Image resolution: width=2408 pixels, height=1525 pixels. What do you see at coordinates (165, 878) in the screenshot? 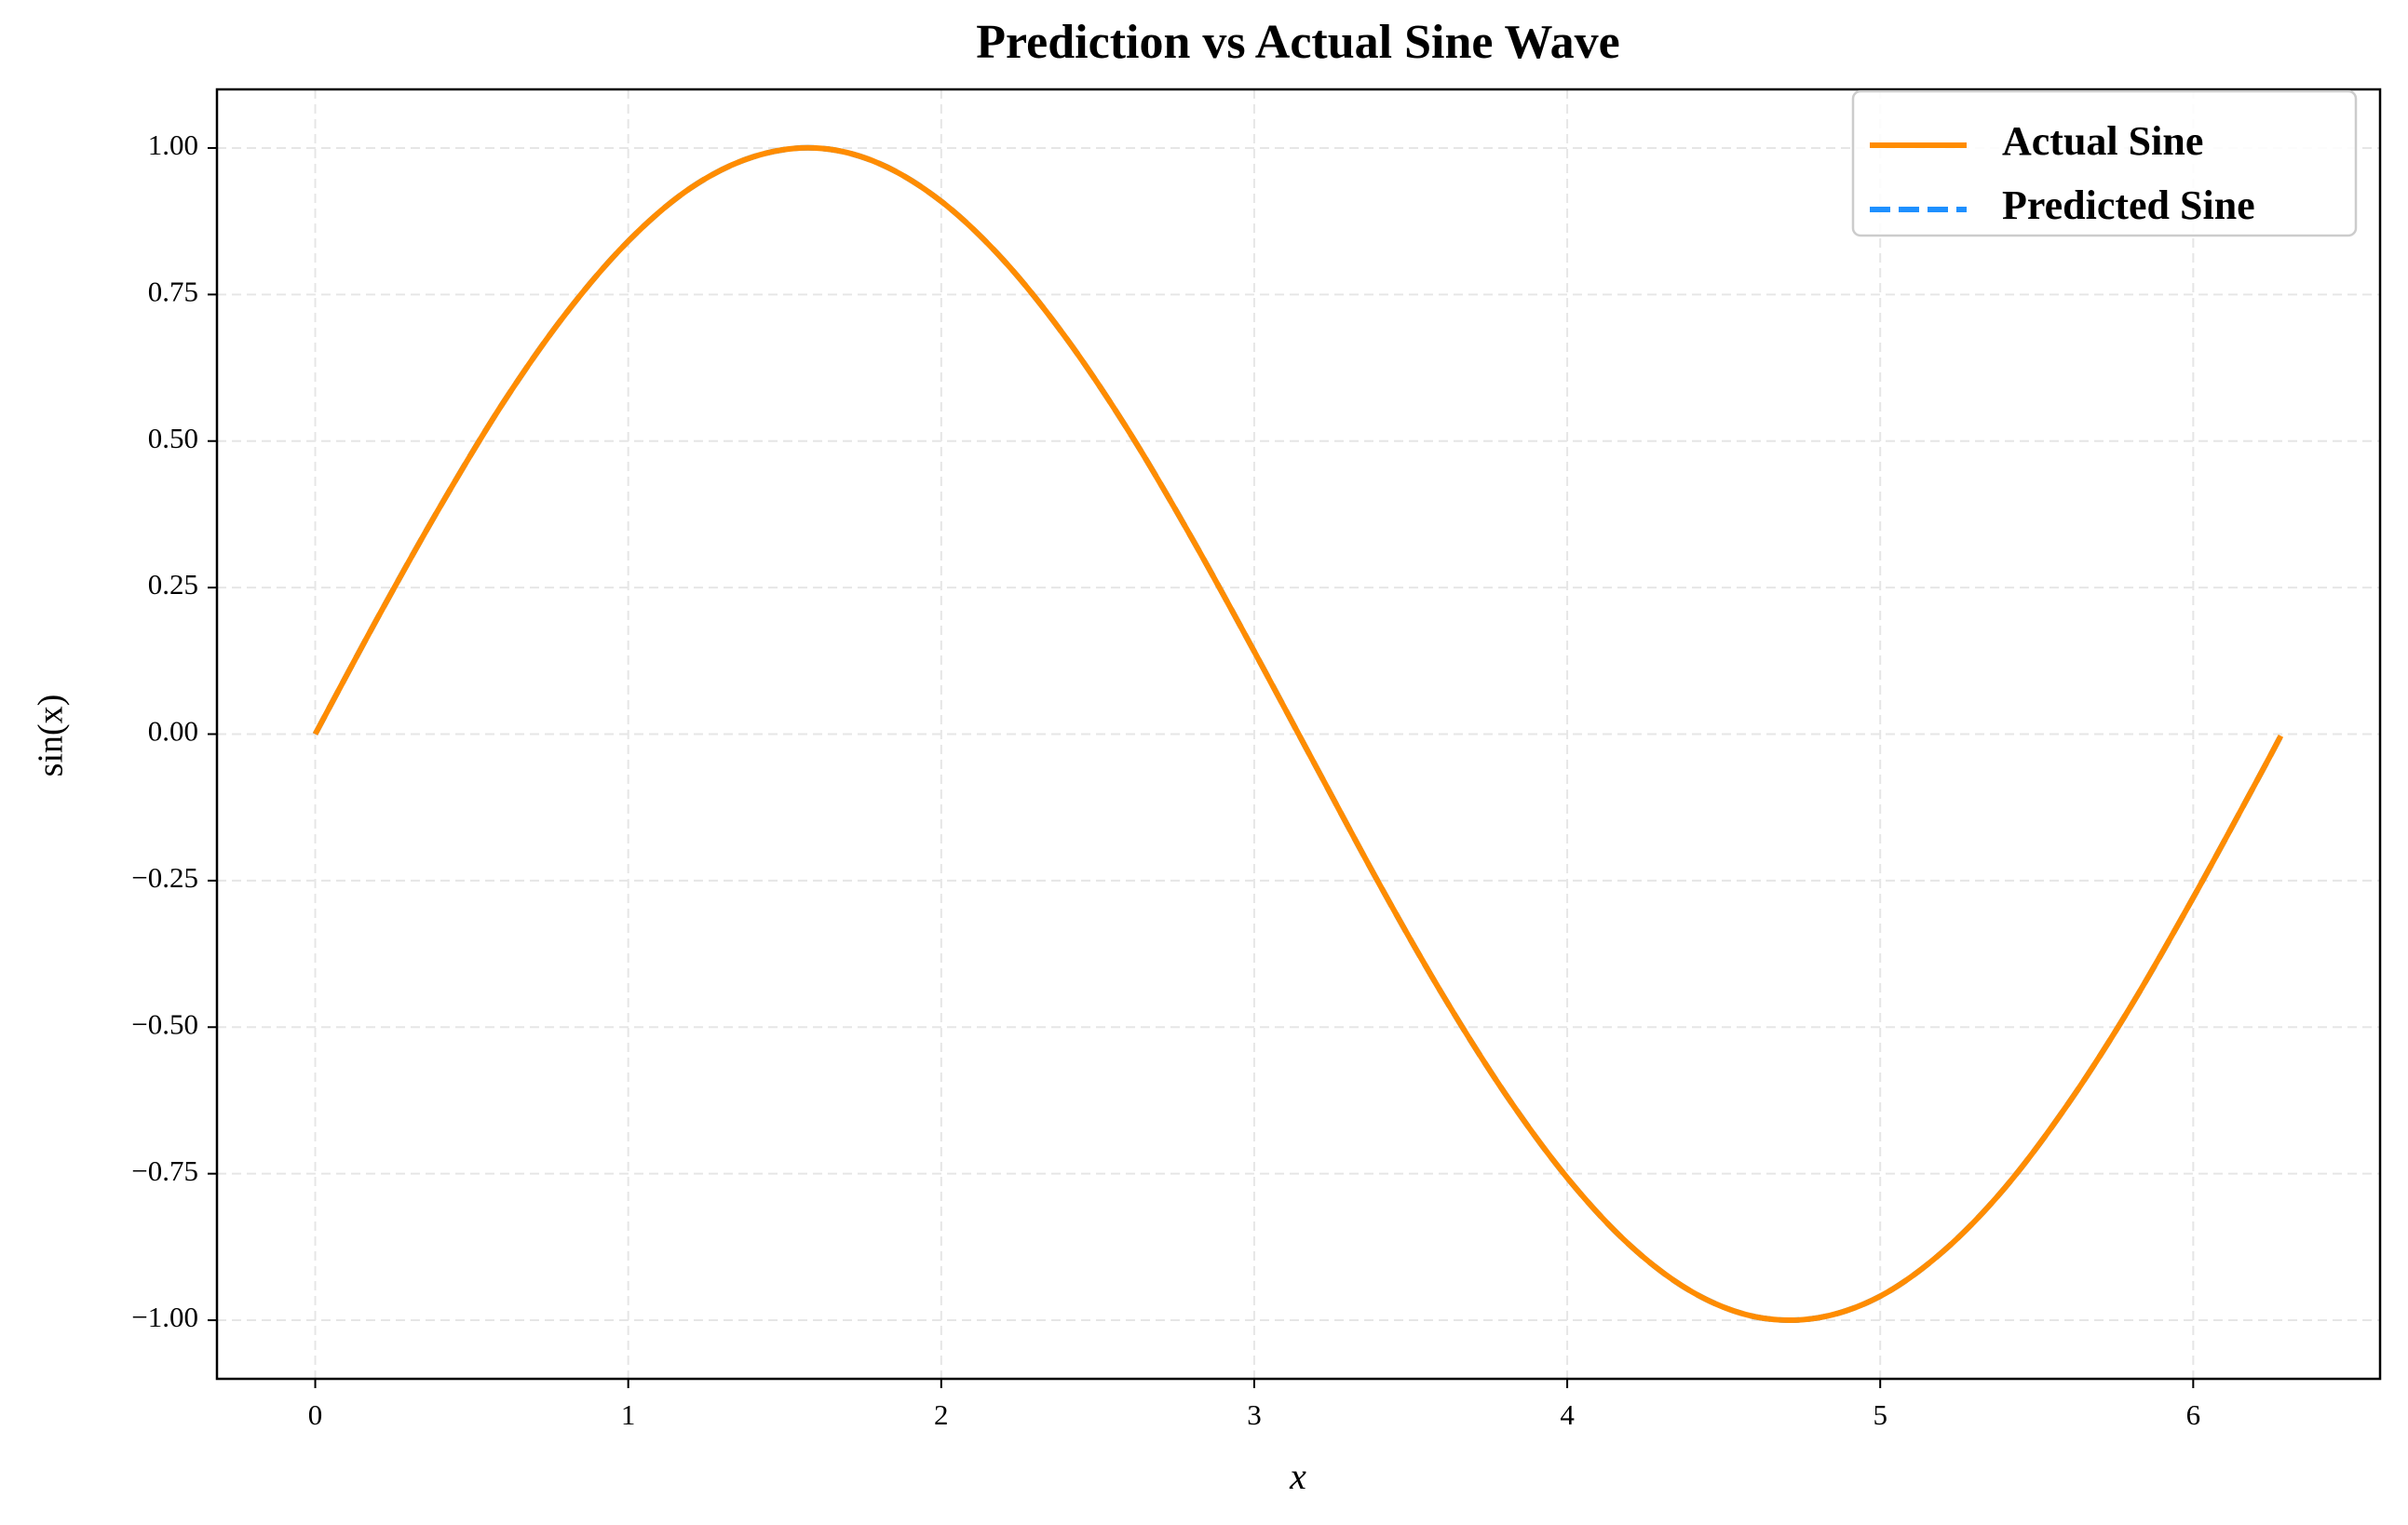
I see `y-tick-label: −0.25` at bounding box center [165, 878].